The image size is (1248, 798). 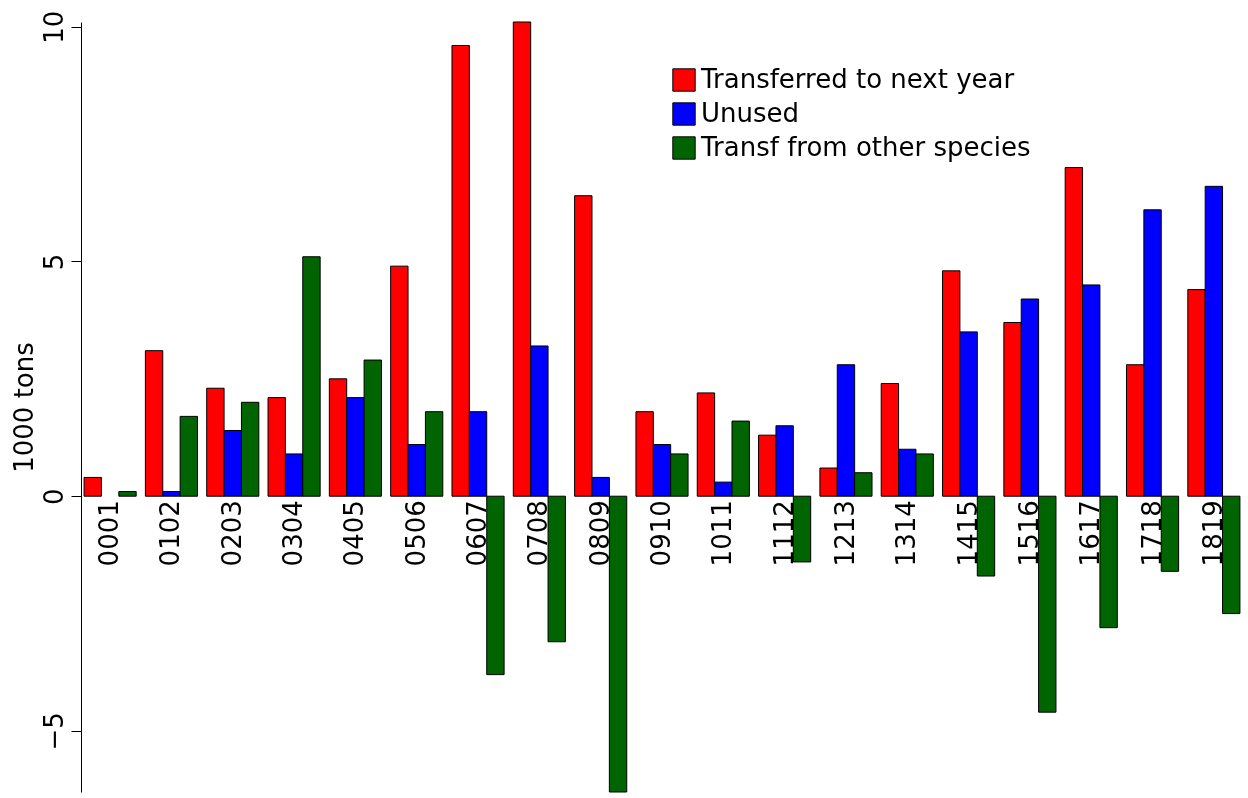 What do you see at coordinates (844, 533) in the screenshot?
I see `x-tick-label: 1213` at bounding box center [844, 533].